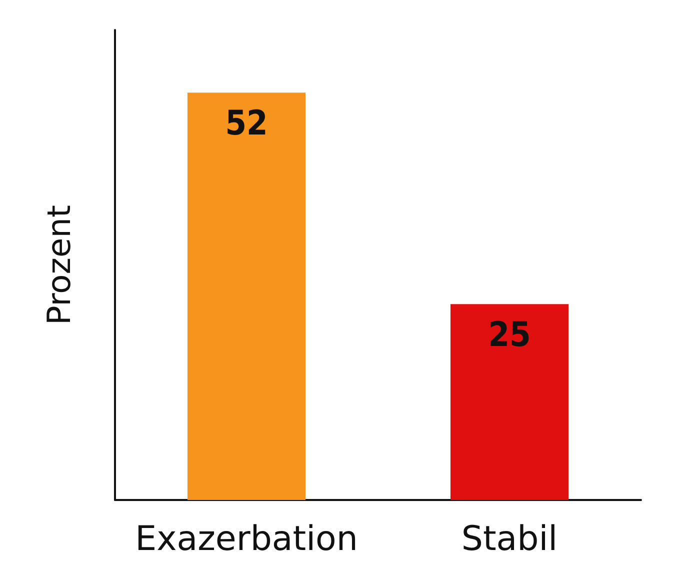  Describe the element at coordinates (509, 335) in the screenshot. I see `data-label: 25` at that location.